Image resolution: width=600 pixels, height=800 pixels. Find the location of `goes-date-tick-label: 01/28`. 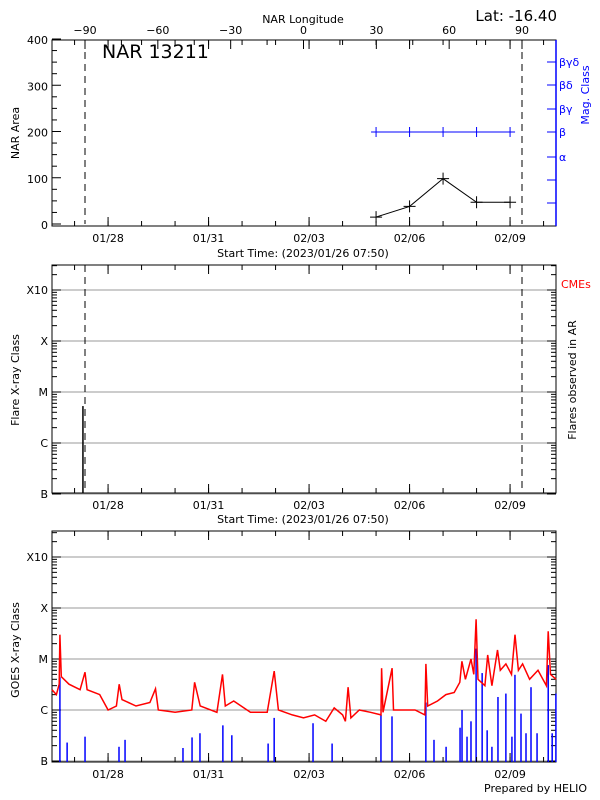

goes-date-tick-label: 01/28 is located at coordinates (108, 774).